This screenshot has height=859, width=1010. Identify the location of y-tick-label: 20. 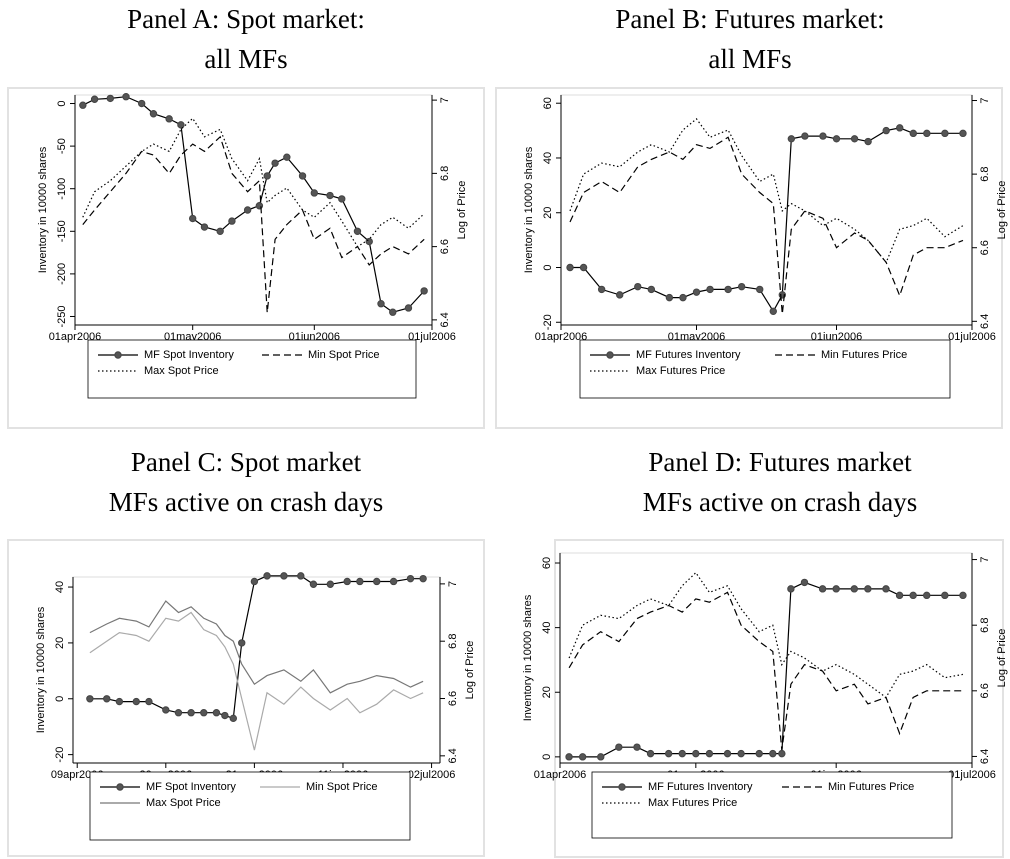
(547, 692).